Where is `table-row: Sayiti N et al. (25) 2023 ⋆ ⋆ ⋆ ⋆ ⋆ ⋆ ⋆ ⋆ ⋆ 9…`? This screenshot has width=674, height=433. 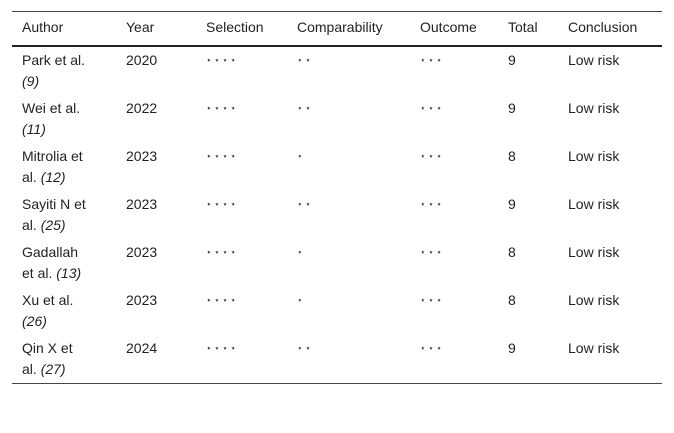 table-row: Sayiti N et al. (25) 2023 ⋆ ⋆ ⋆ ⋆ ⋆ ⋆ ⋆ ⋆ ⋆ 9… is located at coordinates (337, 215).